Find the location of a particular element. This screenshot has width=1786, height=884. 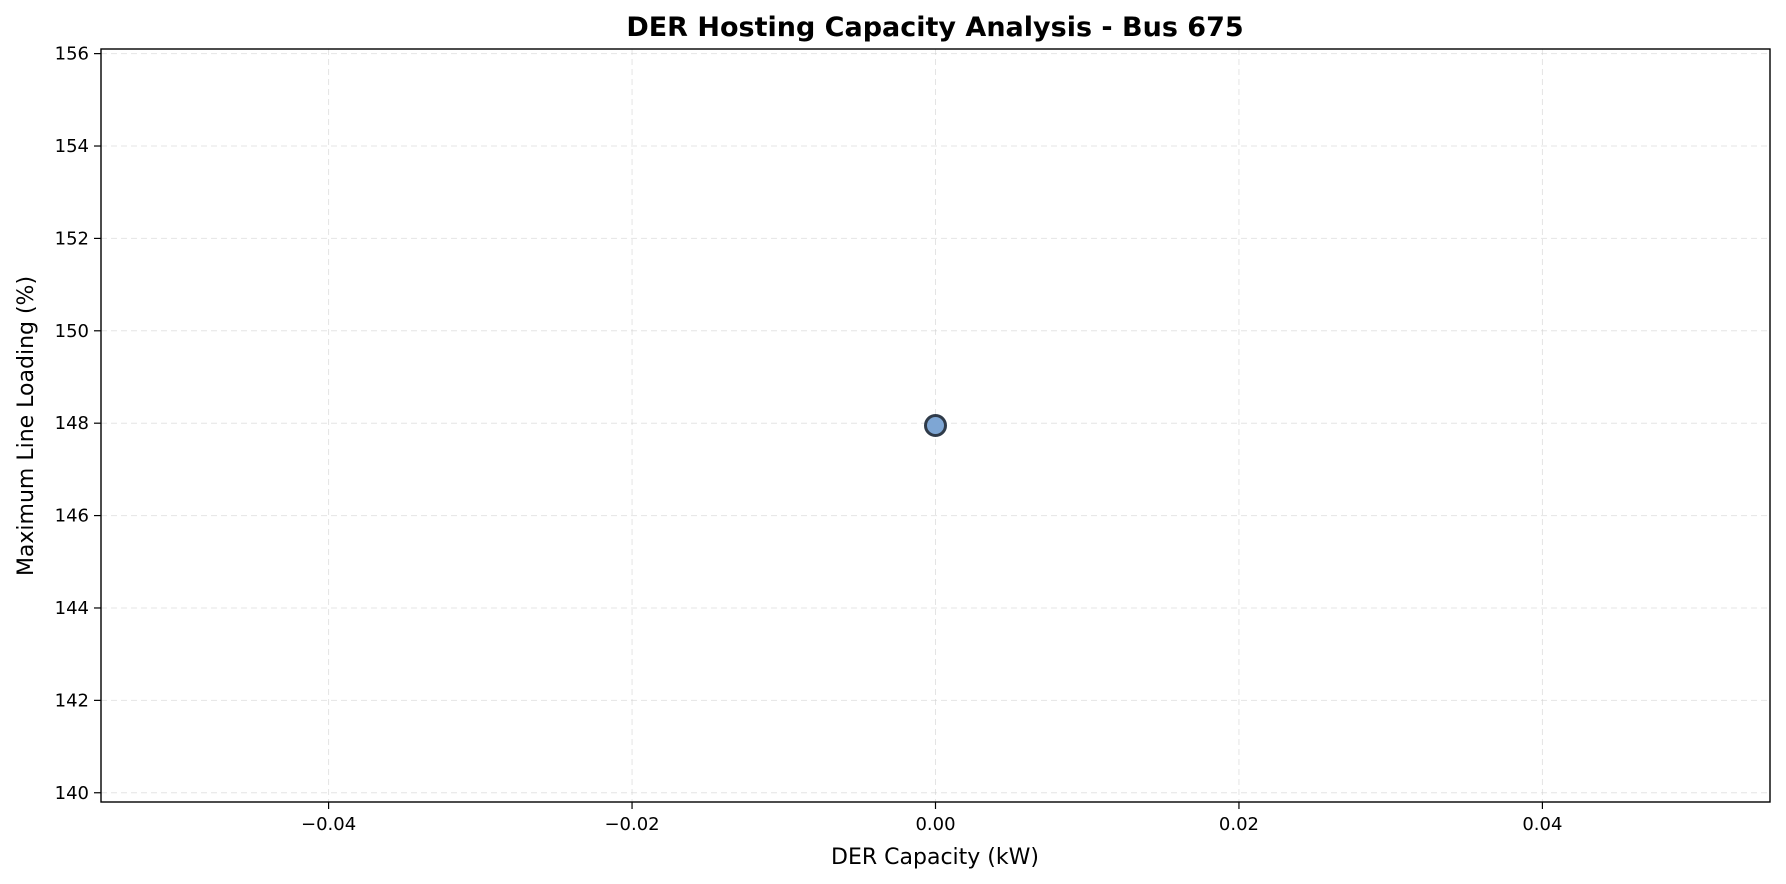

y-tick-label: 150 is located at coordinates (72, 331).